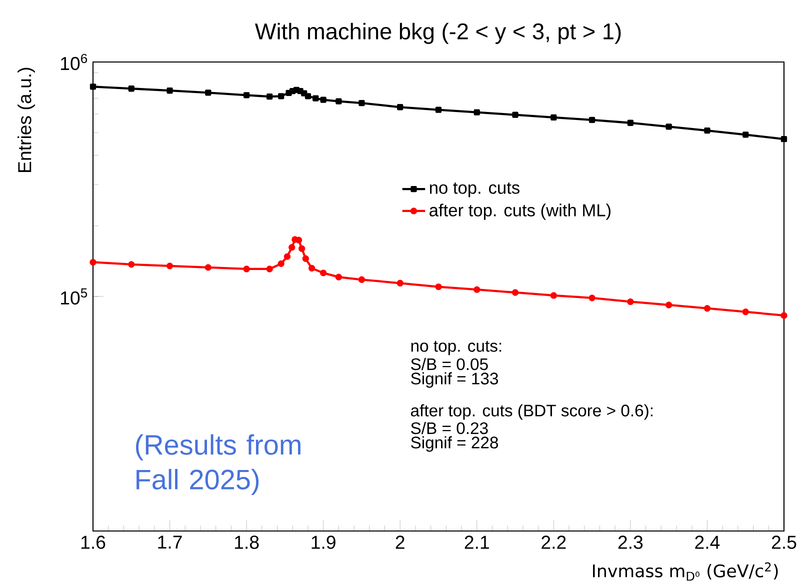  What do you see at coordinates (531, 412) in the screenshot?
I see `annotation: after top. cuts (BDT score > 0.6):` at bounding box center [531, 412].